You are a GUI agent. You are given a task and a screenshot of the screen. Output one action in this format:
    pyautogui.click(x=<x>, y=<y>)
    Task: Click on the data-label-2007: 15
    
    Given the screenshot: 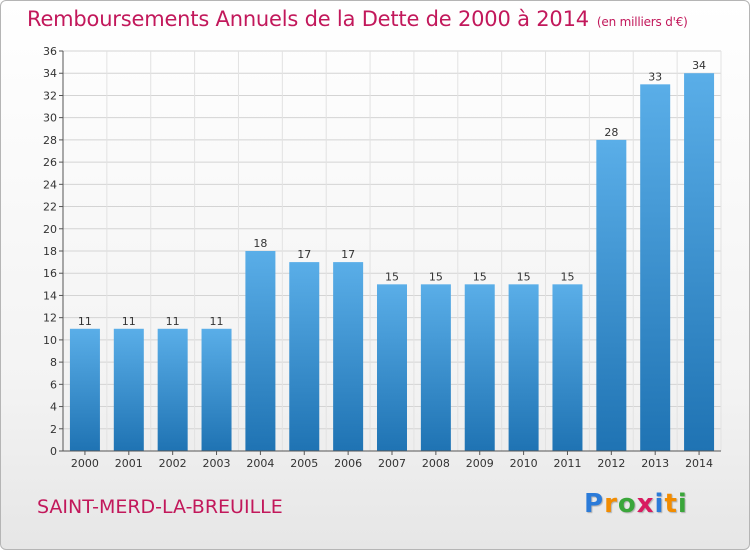 What is the action you would take?
    pyautogui.click(x=392, y=276)
    